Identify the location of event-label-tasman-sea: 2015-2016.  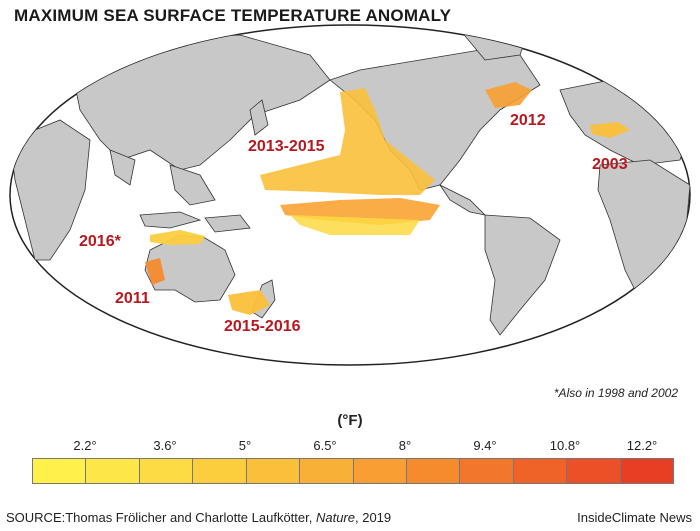
(262, 326).